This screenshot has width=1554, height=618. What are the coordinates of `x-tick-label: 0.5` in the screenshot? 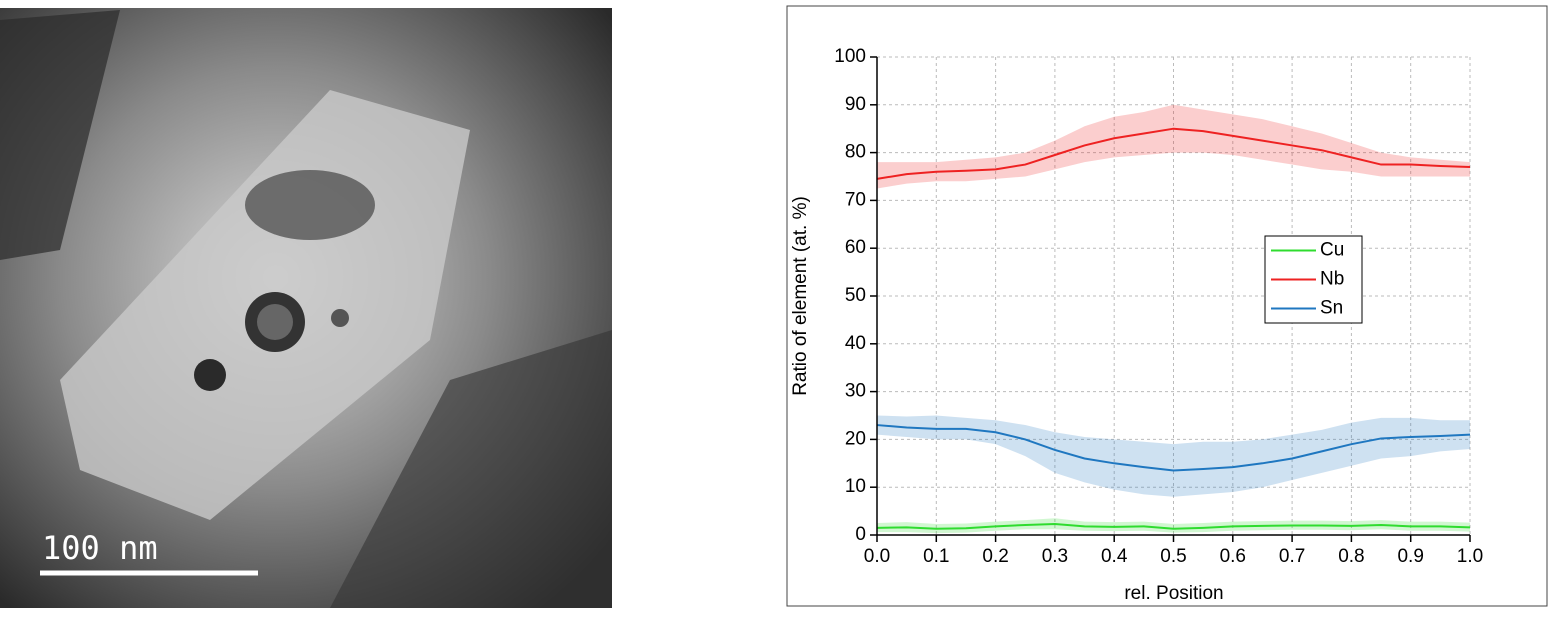 It's located at (1173, 556).